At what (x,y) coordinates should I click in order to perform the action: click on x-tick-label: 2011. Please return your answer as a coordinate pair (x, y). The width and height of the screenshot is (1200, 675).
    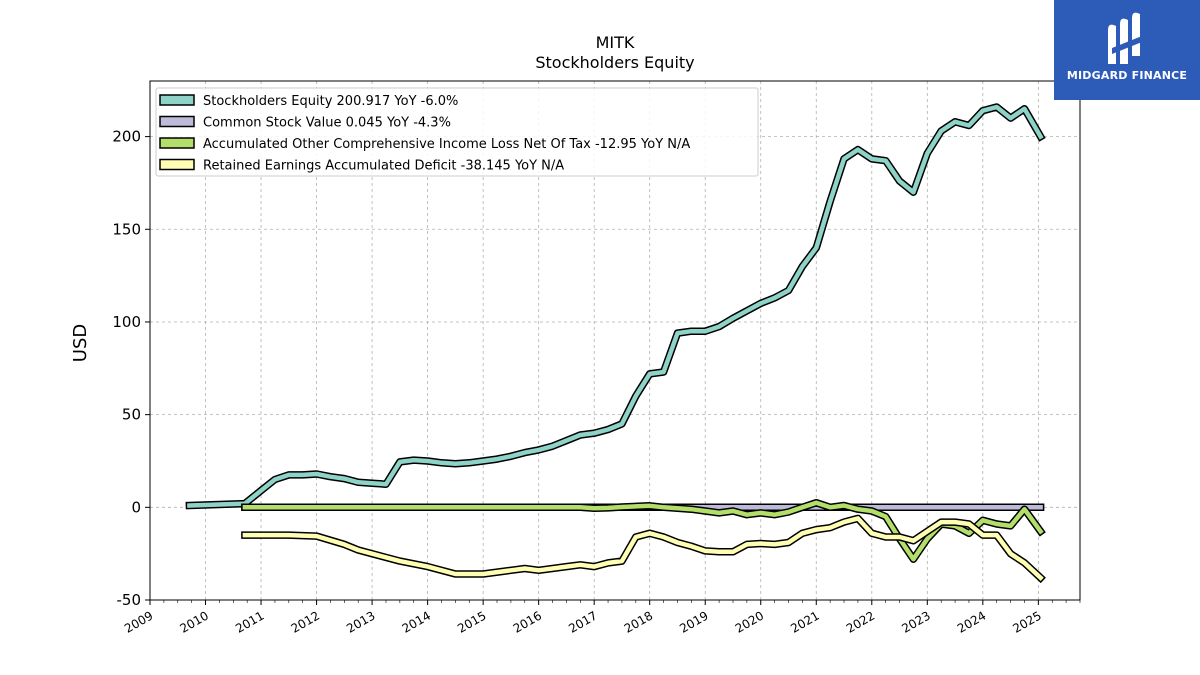
    Looking at the image, I should click on (249, 621).